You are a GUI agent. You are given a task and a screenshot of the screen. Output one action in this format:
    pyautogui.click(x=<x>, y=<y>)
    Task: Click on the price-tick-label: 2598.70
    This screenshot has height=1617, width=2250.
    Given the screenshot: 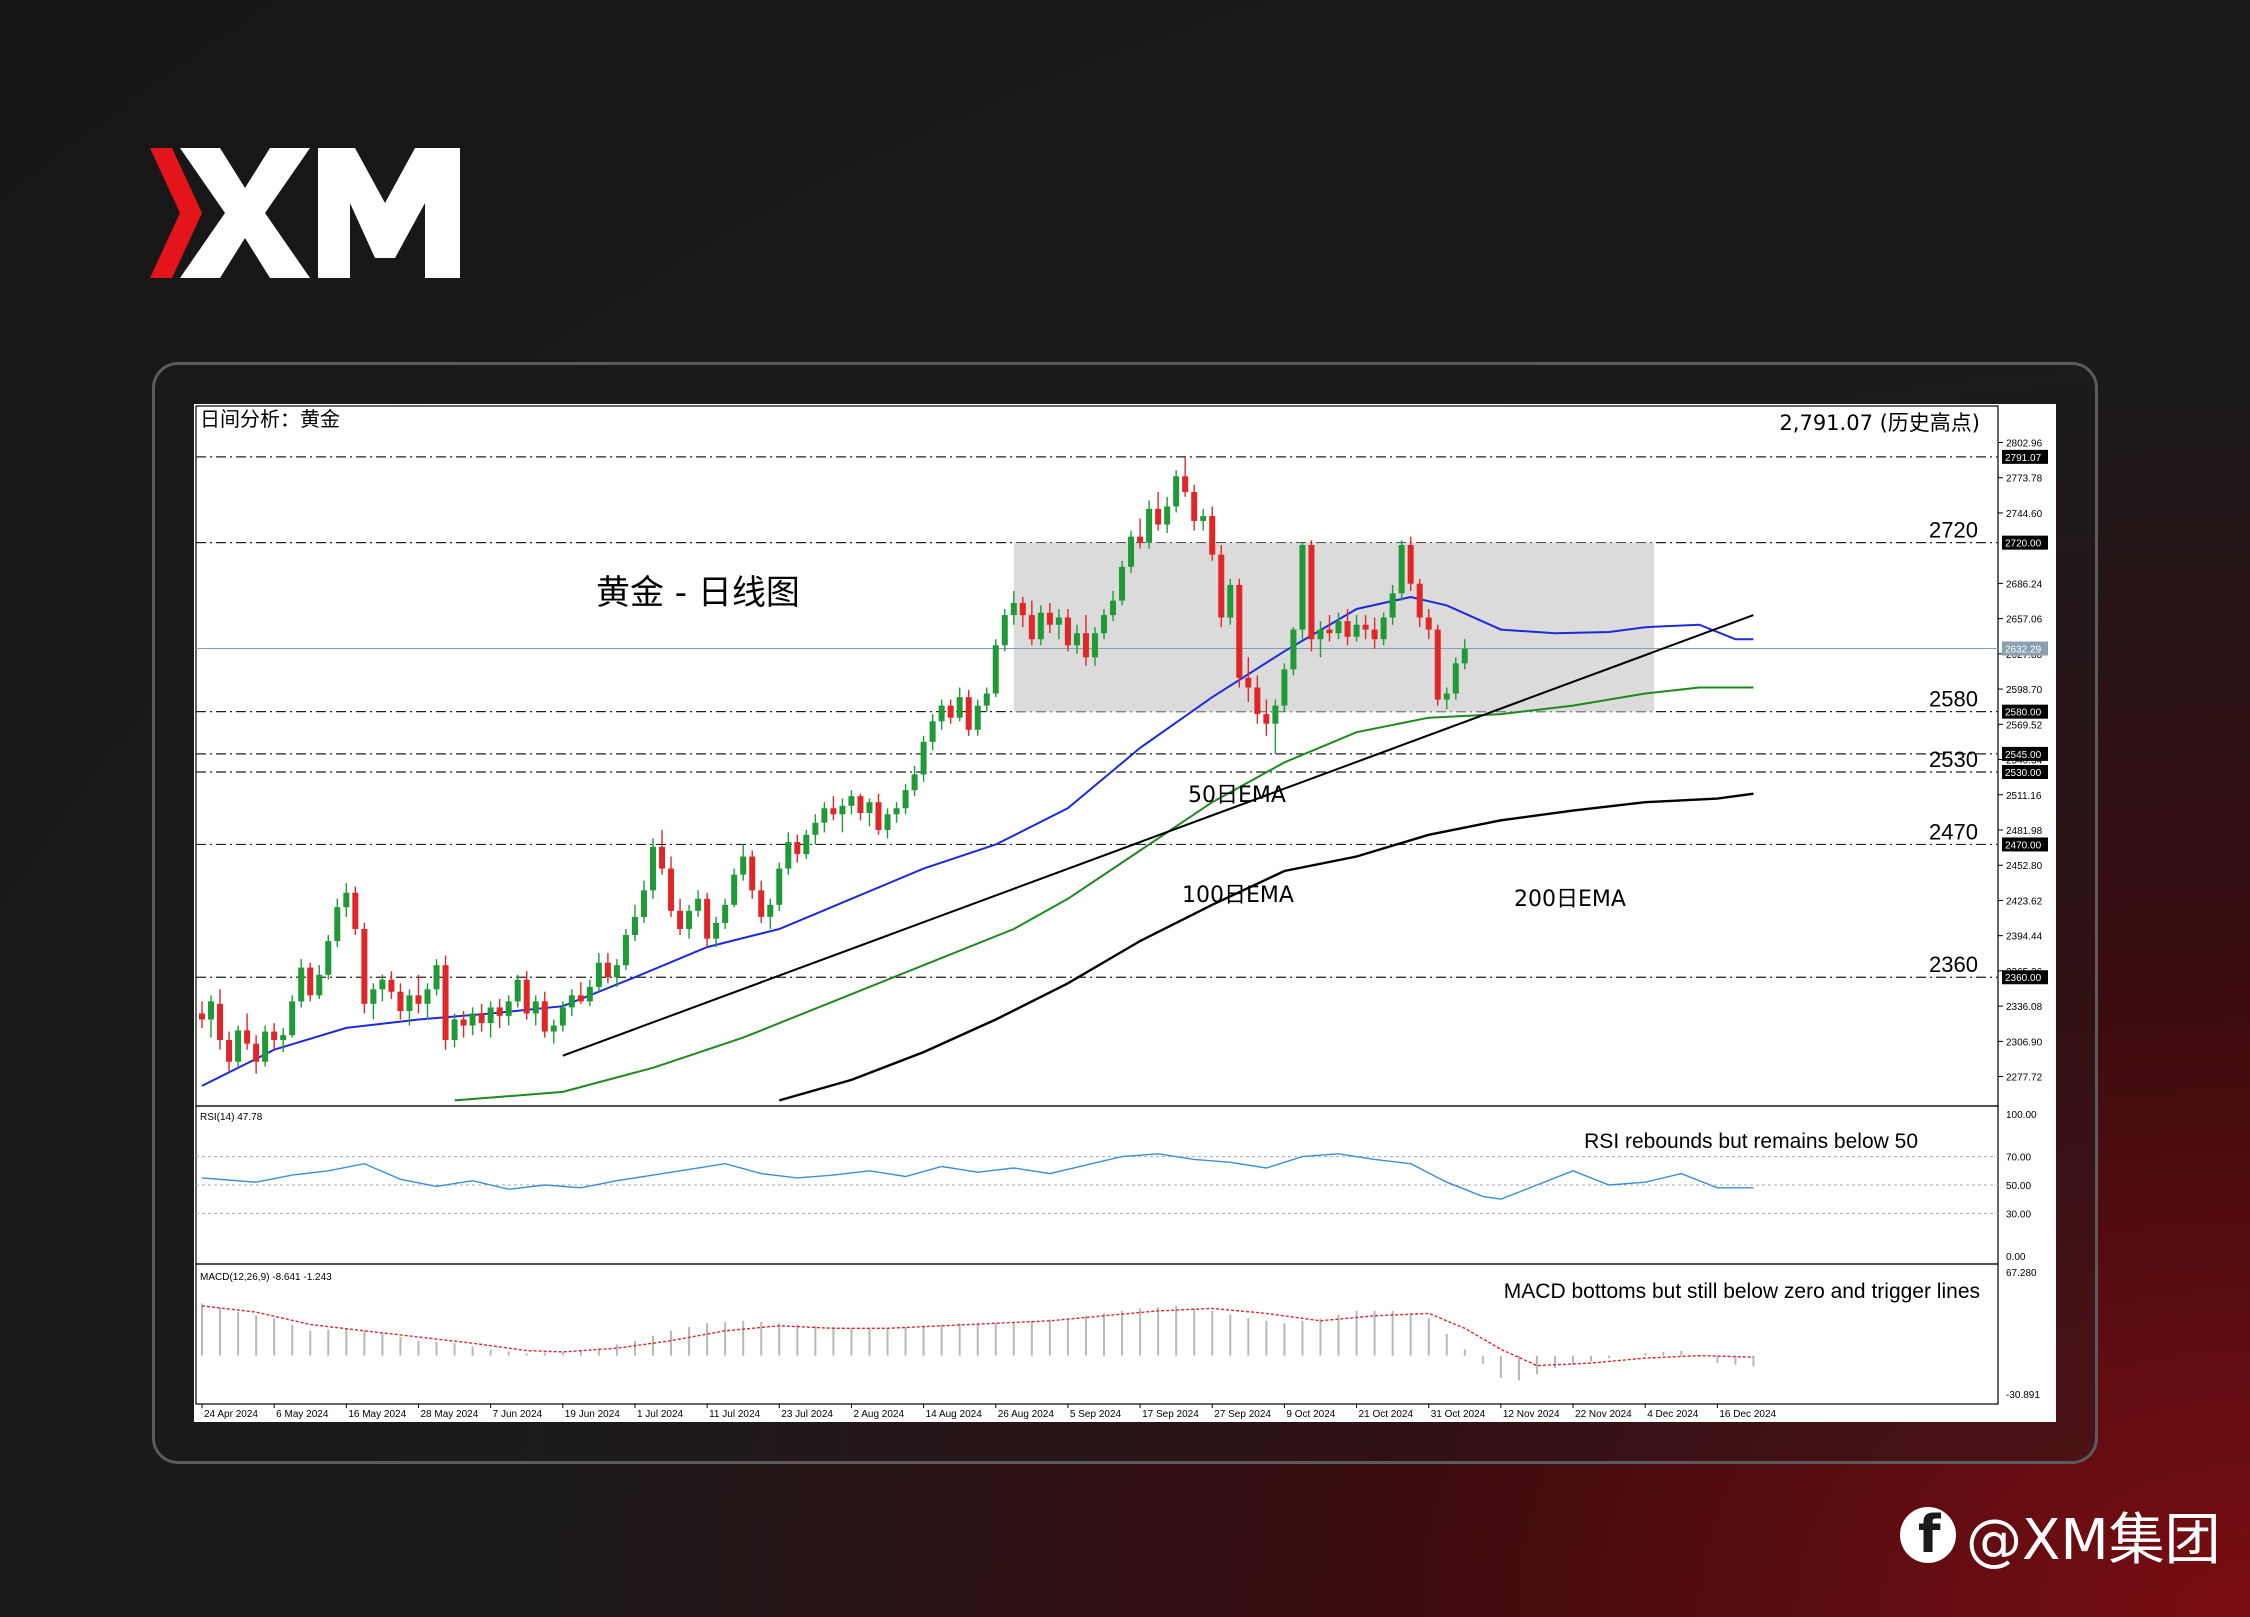 What is the action you would take?
    pyautogui.click(x=2024, y=690)
    